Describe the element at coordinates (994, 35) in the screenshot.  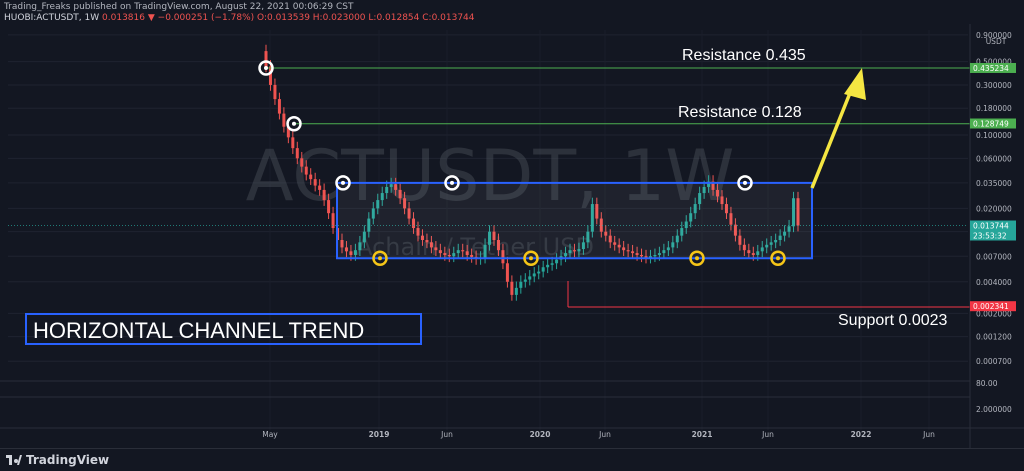
I see `y-tick-label: 0.900000` at that location.